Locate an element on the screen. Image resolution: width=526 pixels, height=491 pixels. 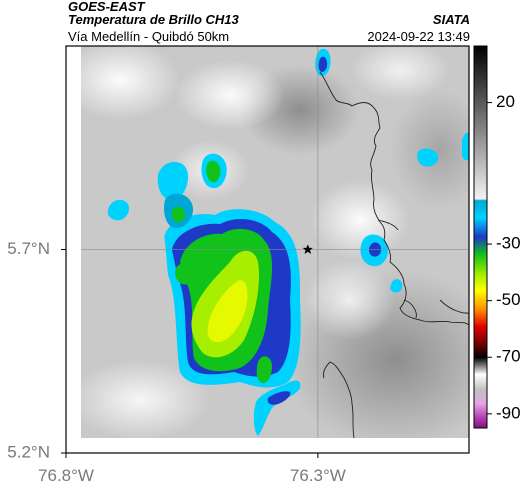
colorbar-tick-label: -90 is located at coordinates (508, 412).